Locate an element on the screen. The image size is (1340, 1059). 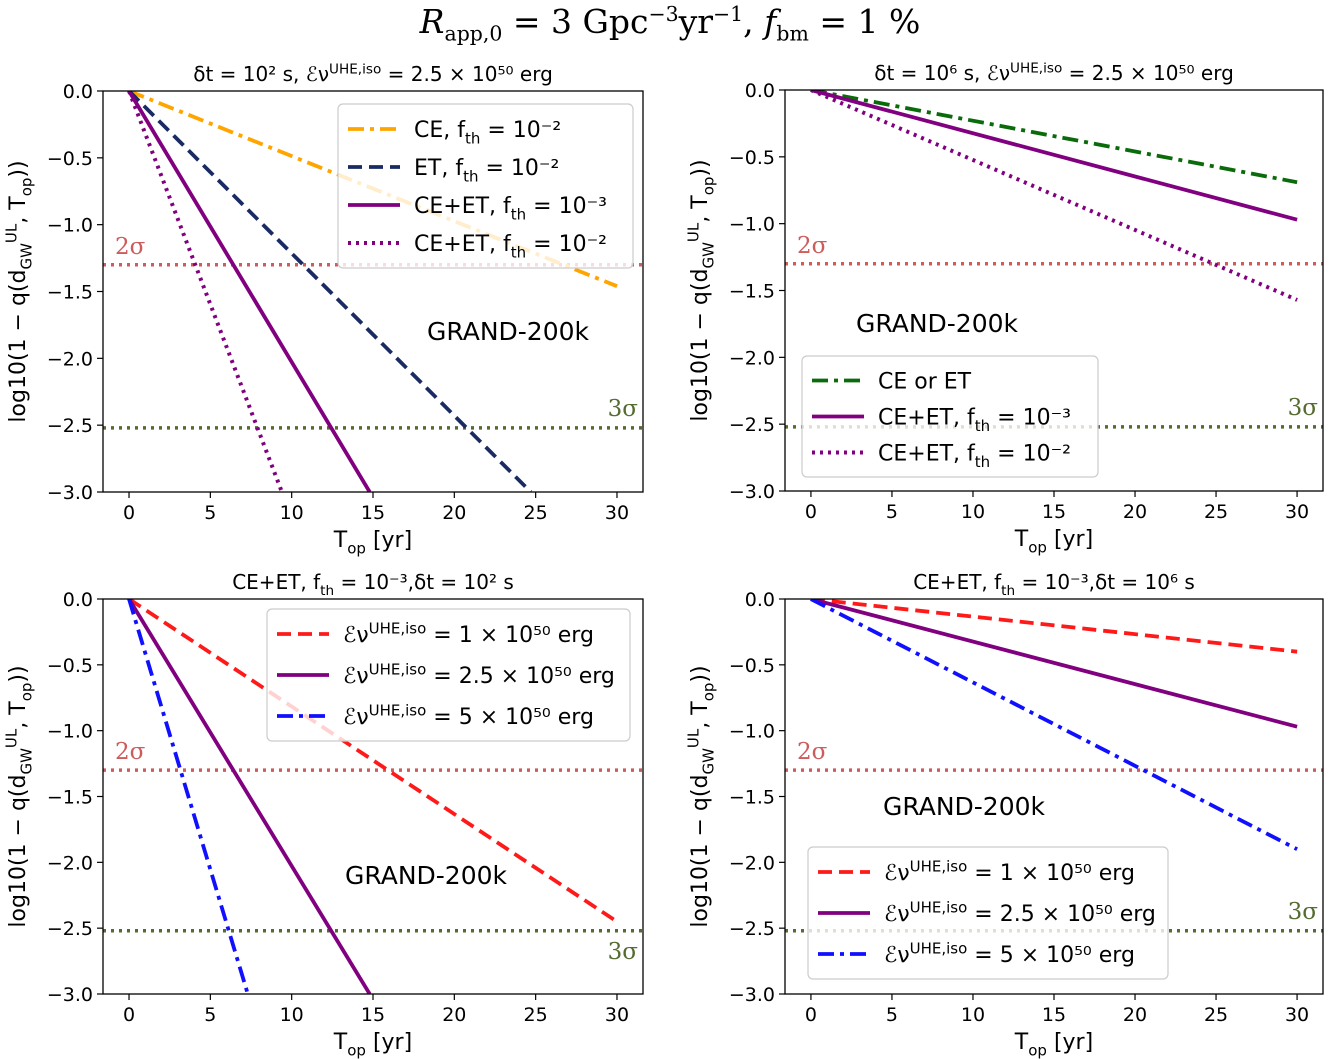
panel-title: CE+ET, fth = 10⁻³,δt = 10² s is located at coordinates (373, 584).